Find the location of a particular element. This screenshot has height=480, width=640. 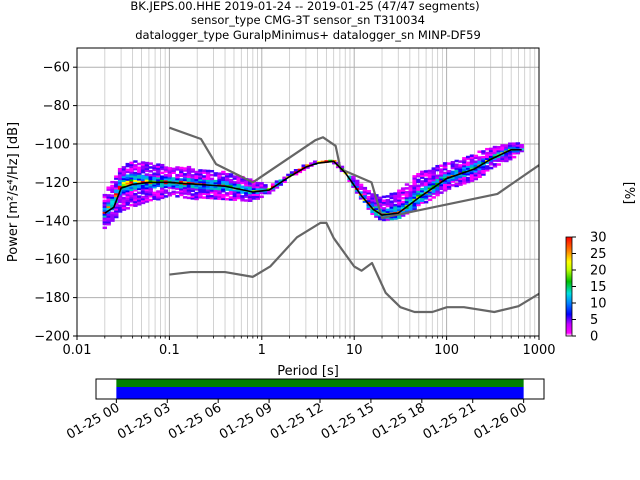

colorbar-tick-label: 15 is located at coordinates (598, 287).